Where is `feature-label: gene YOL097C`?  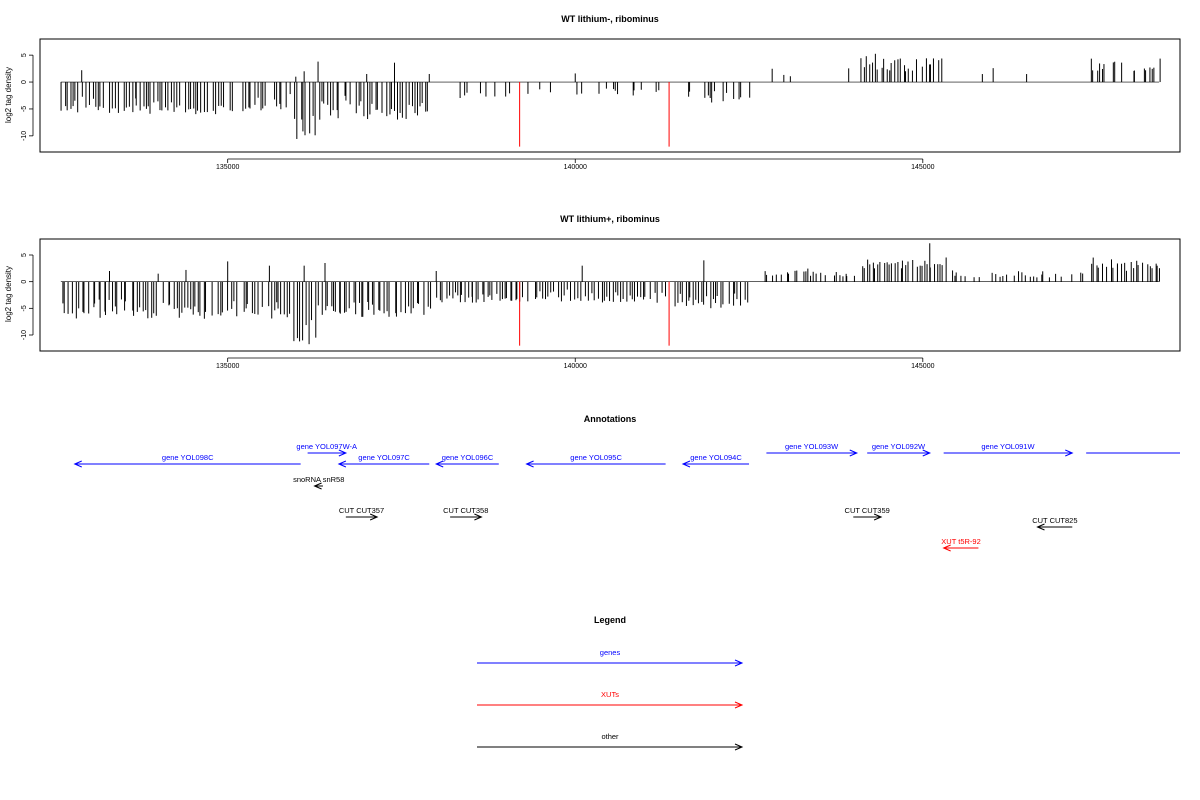 feature-label: gene YOL097C is located at coordinates (384, 457).